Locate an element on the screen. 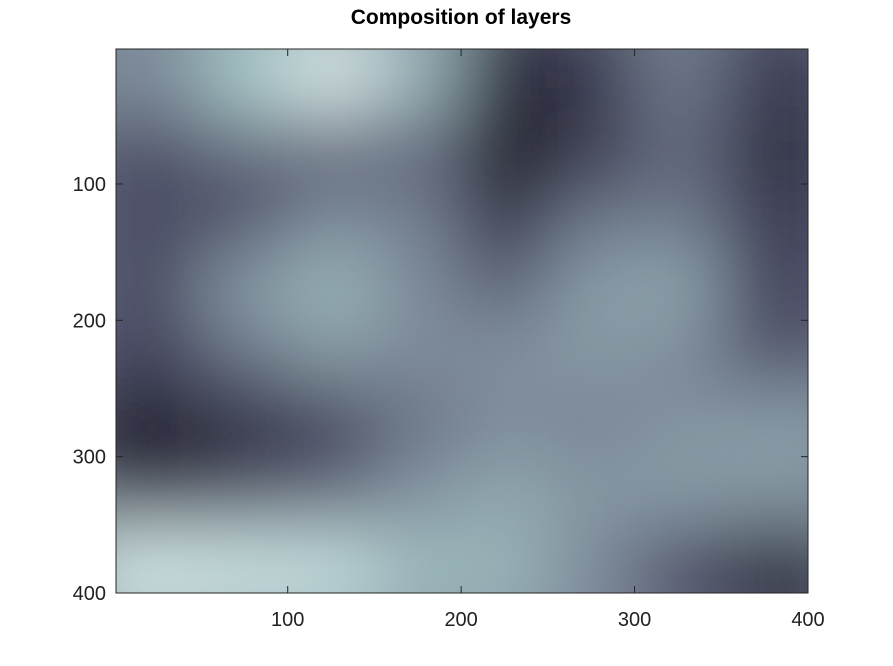 The image size is (893, 666). y-tick-label: 300 is located at coordinates (89, 458).